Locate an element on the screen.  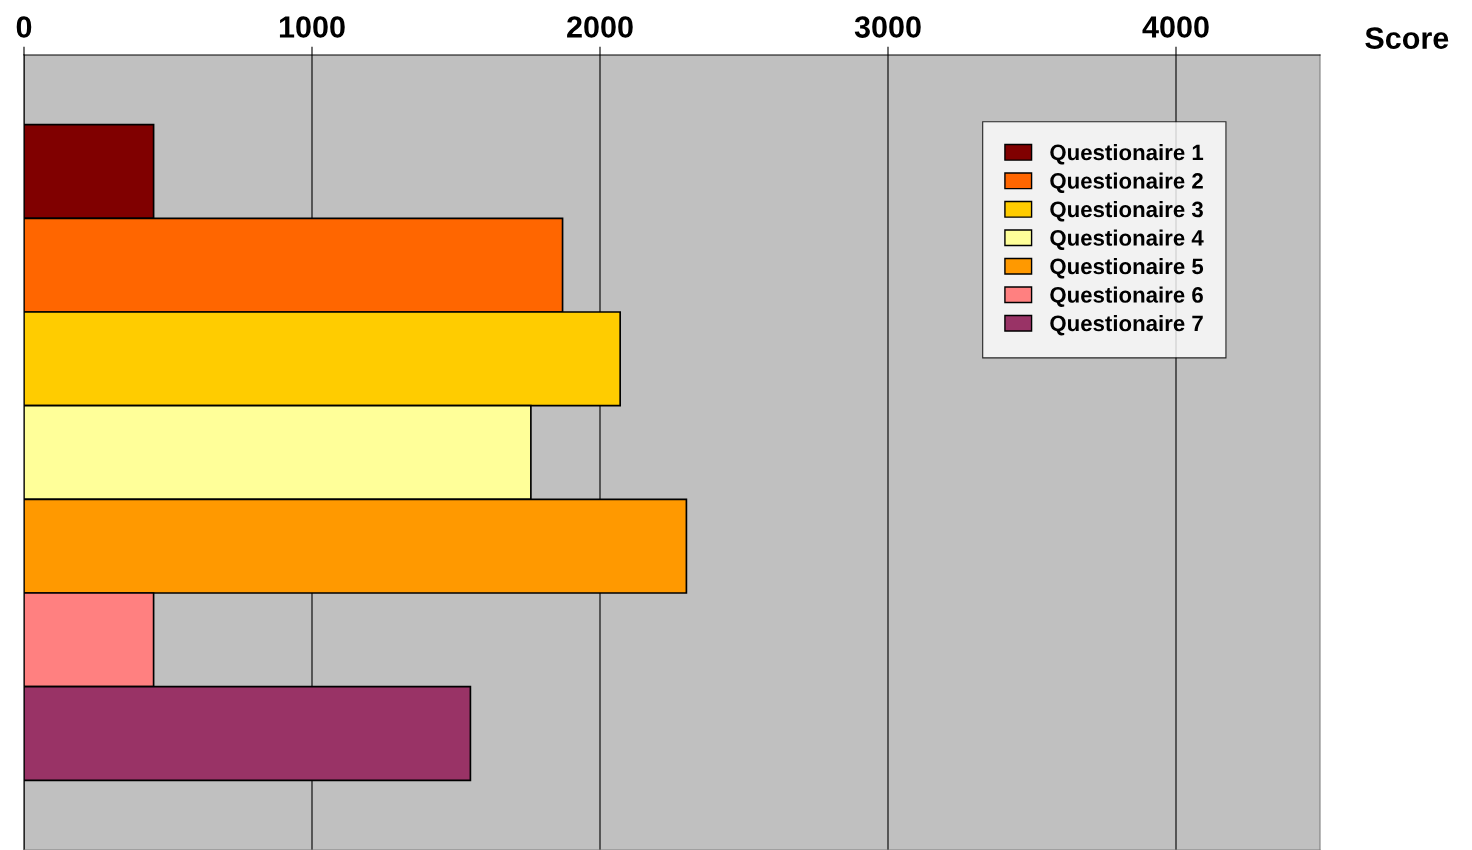
x-axis-title: Score is located at coordinates (1407, 38).